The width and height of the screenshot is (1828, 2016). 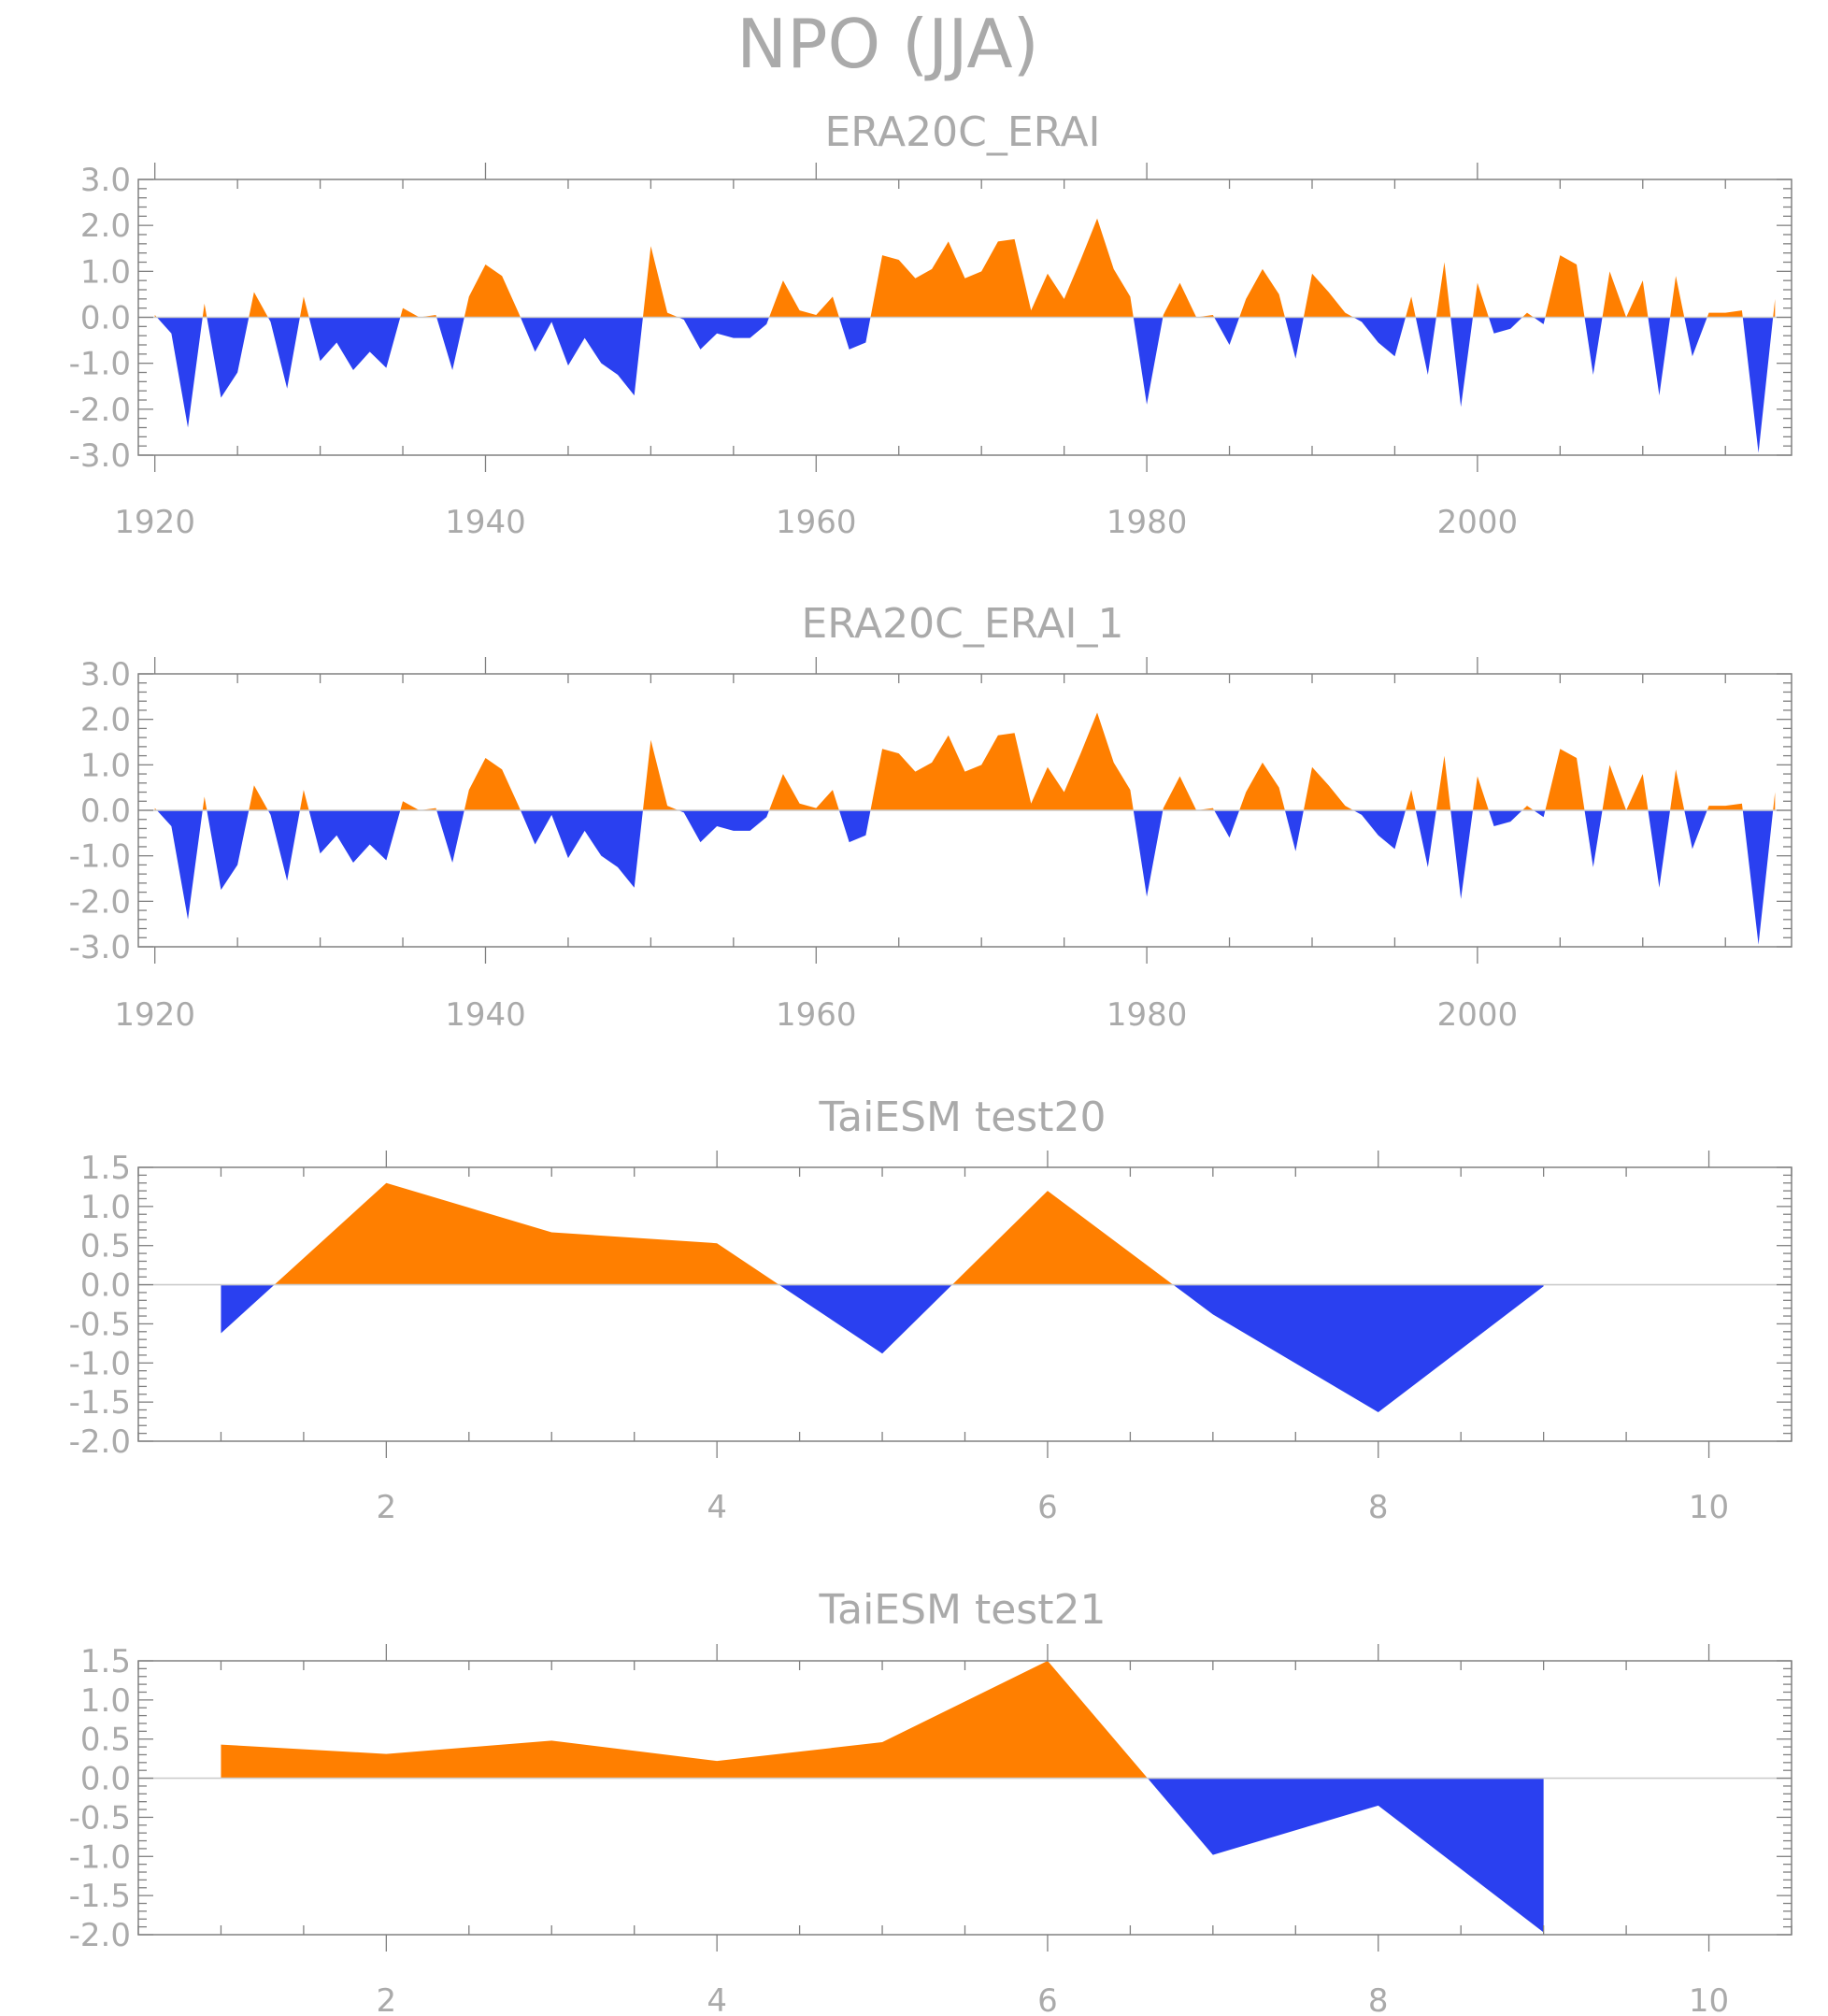 I want to click on figure-title: NPO (JJA), so click(x=887, y=44).